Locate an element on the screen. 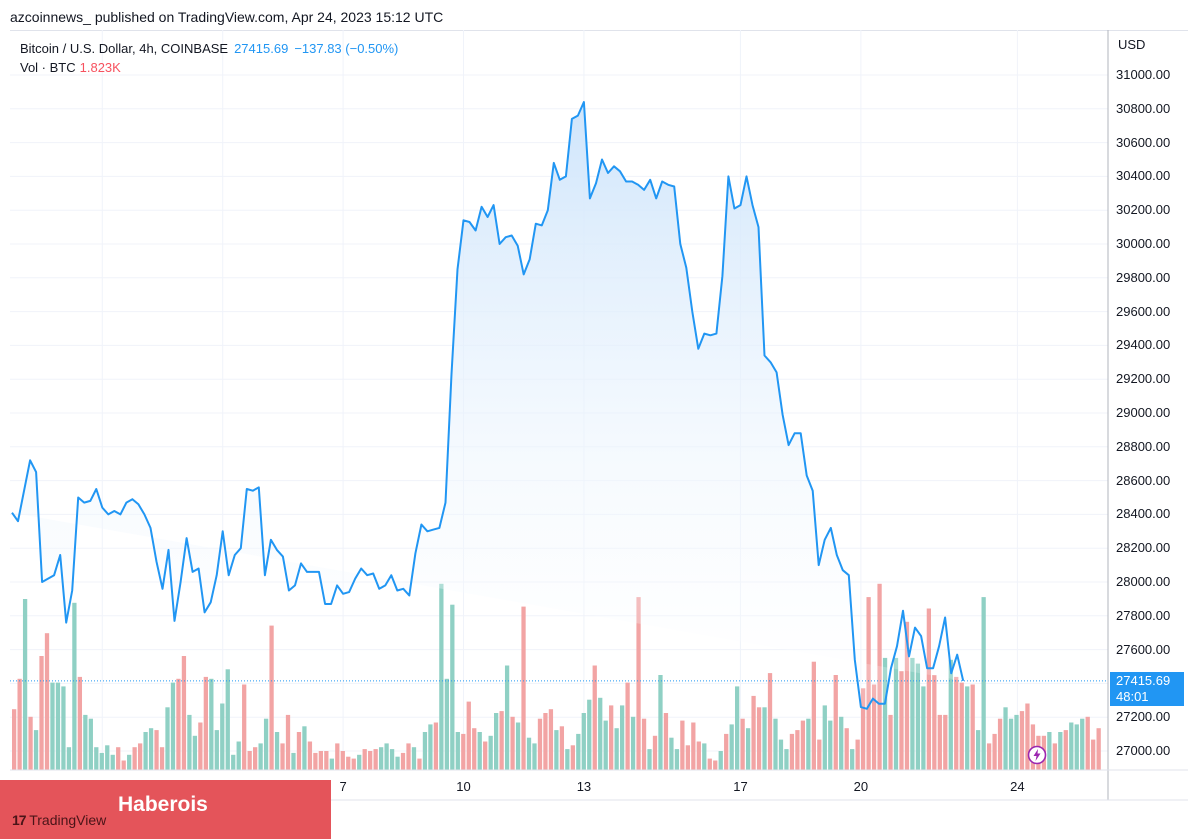 Image resolution: width=1200 pixels, height=839 pixels. price-tick-label: 30000.00 is located at coordinates (1143, 243).